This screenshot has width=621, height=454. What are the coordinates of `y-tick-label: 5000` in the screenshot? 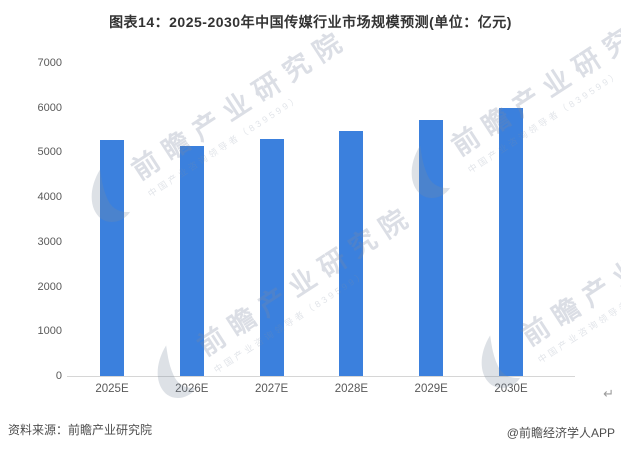 It's located at (49, 152).